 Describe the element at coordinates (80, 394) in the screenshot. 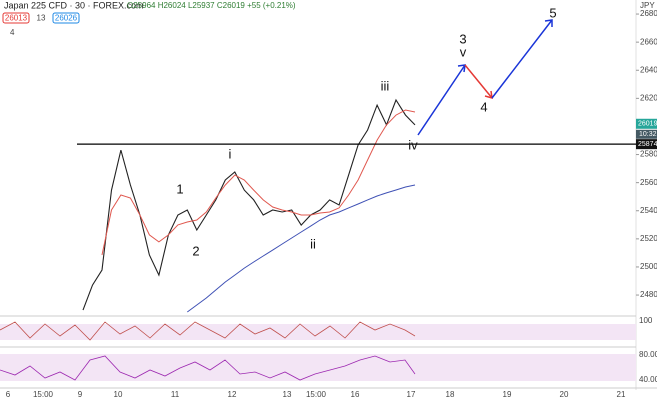

I see `x-tick-label: 9` at that location.